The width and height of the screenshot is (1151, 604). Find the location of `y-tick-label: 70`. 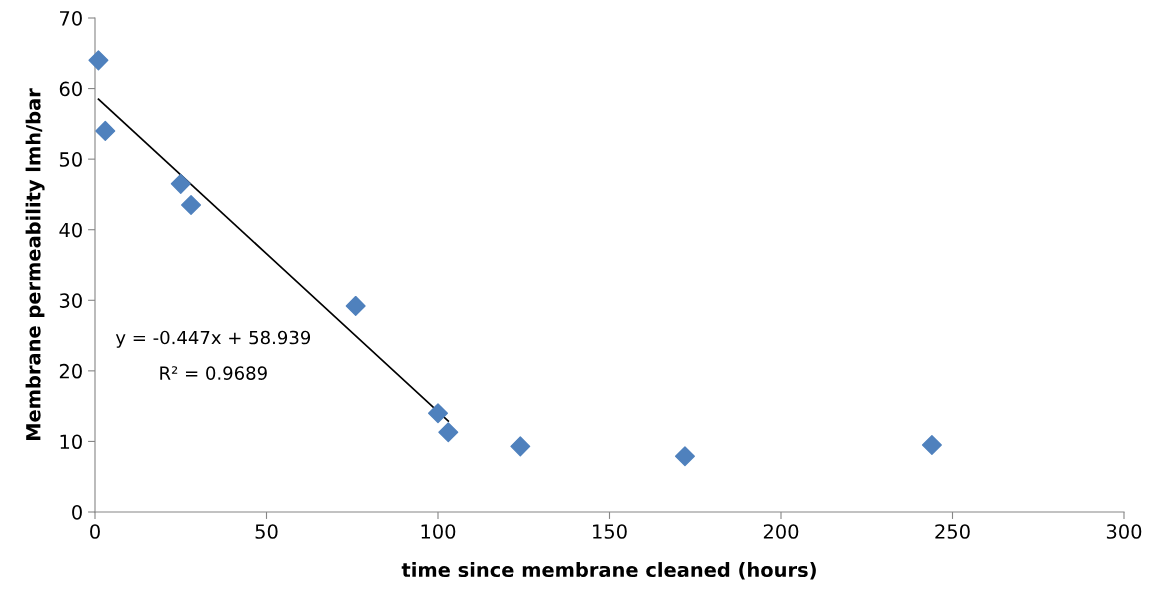

y-tick-label: 70 is located at coordinates (71, 18).